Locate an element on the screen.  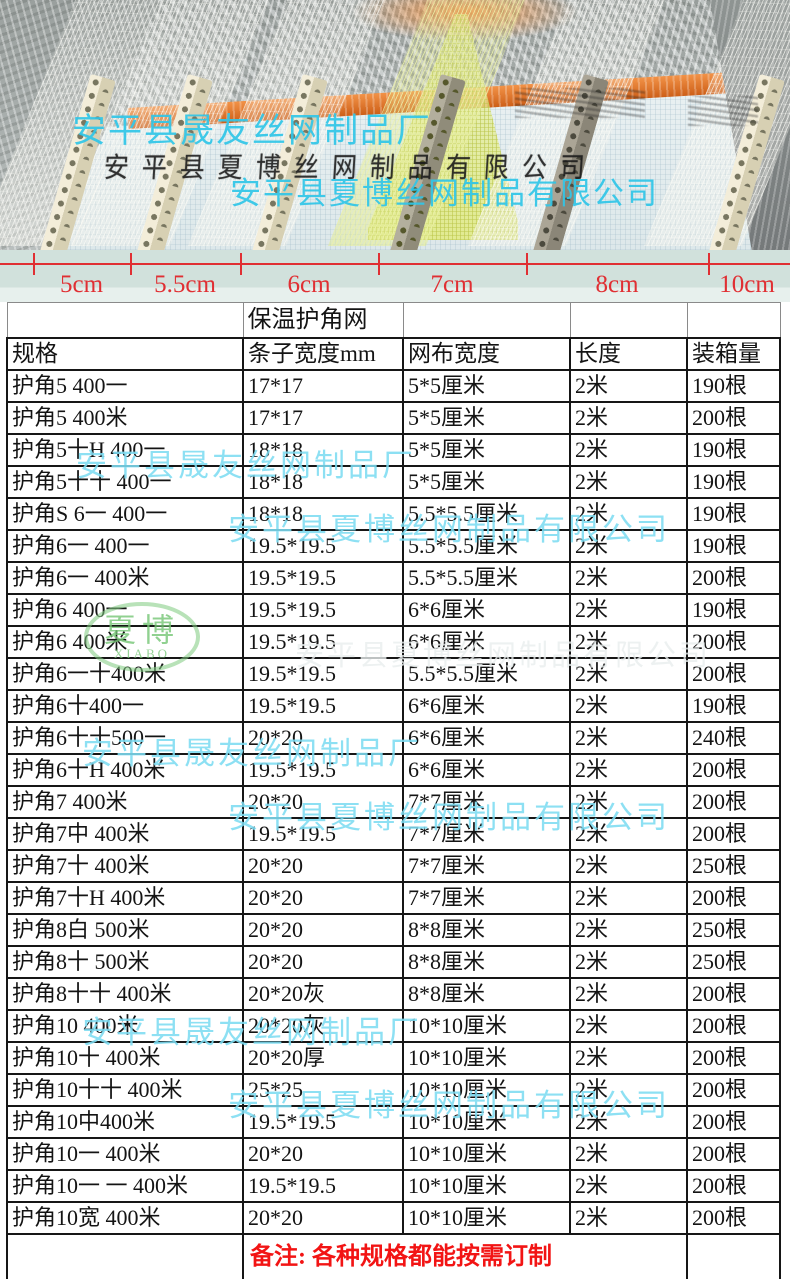
ruler-label: 5.5cm is located at coordinates (185, 284).